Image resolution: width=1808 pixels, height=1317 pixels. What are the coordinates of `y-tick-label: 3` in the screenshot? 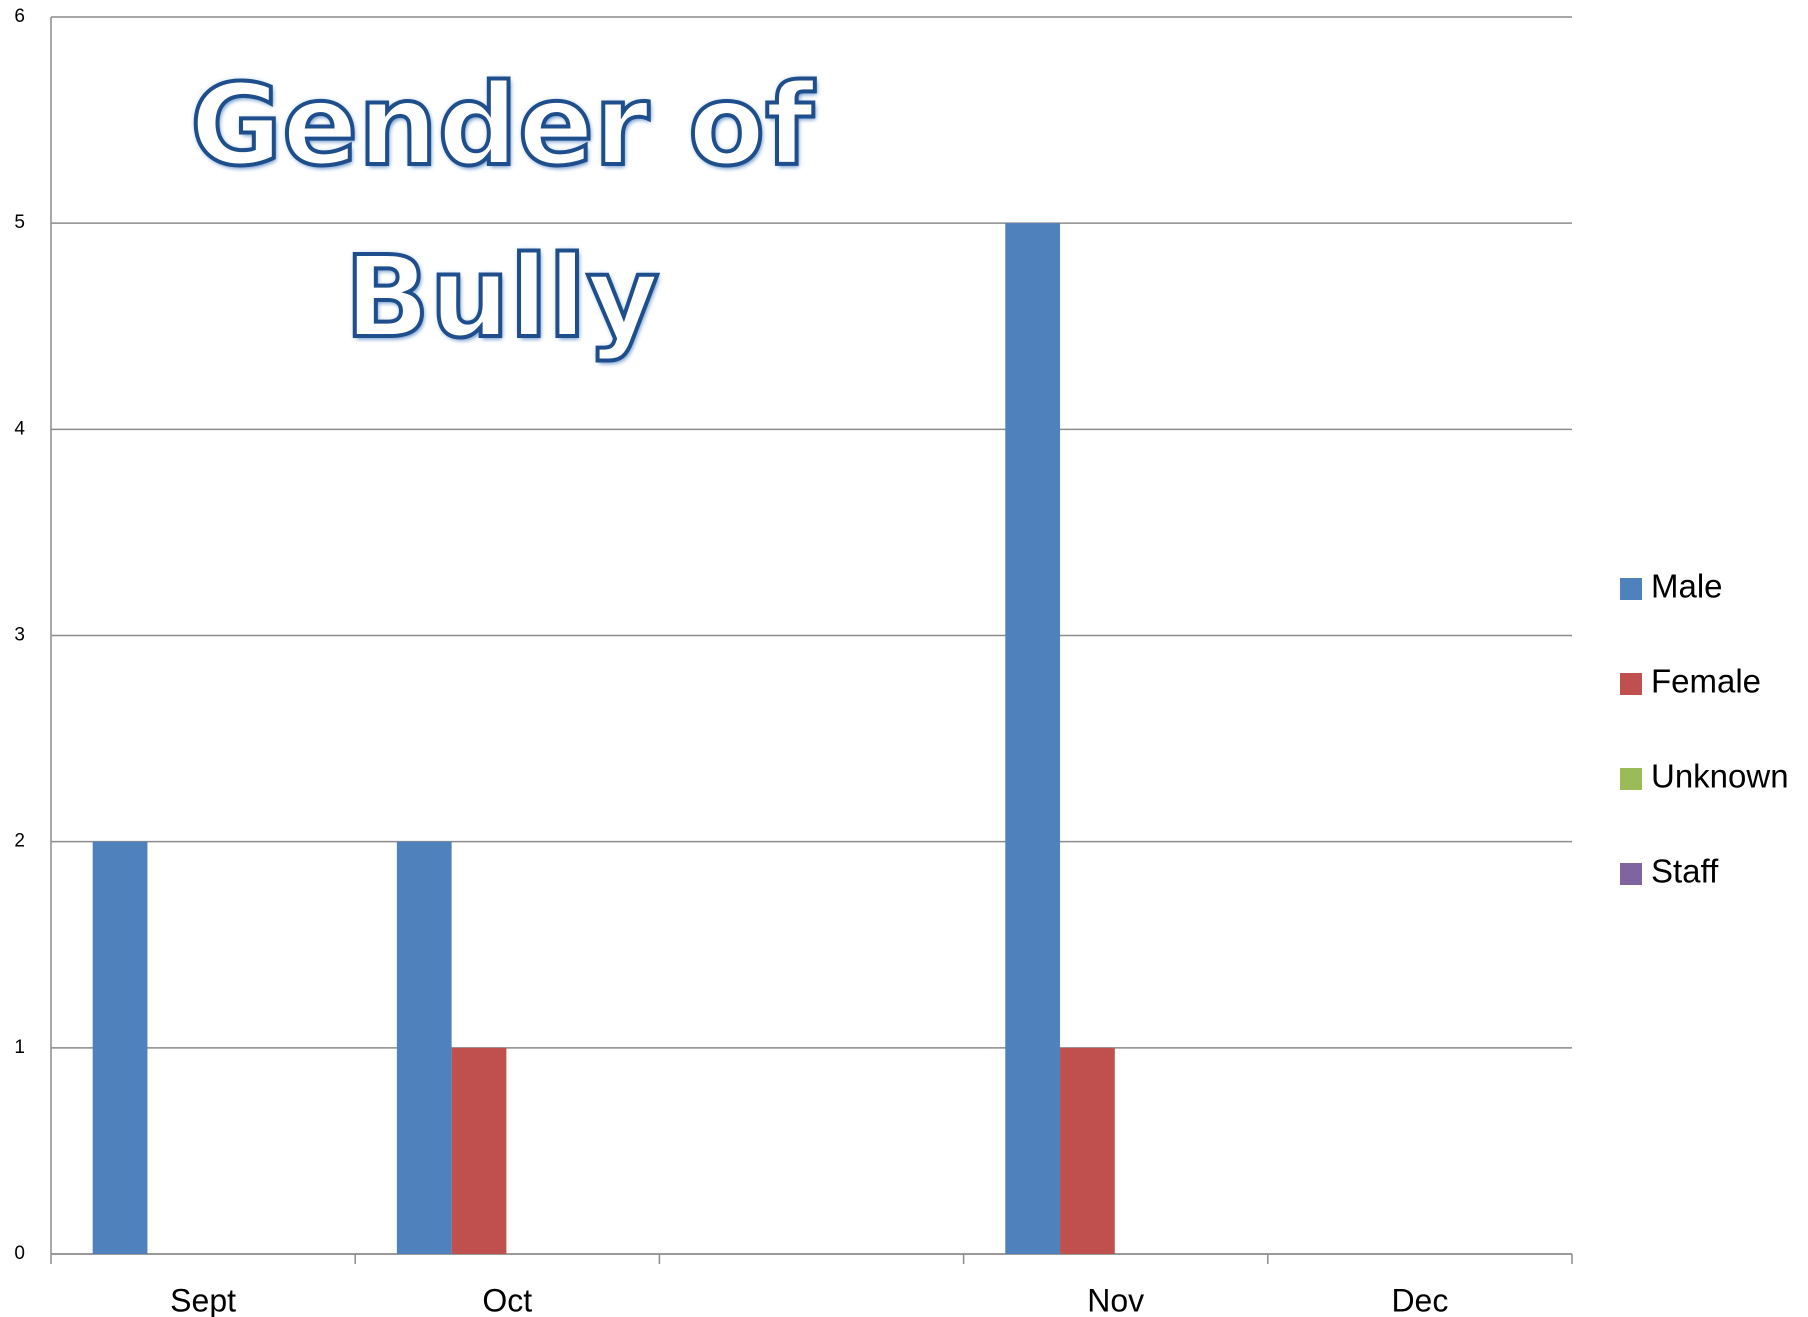 It's located at (19, 635).